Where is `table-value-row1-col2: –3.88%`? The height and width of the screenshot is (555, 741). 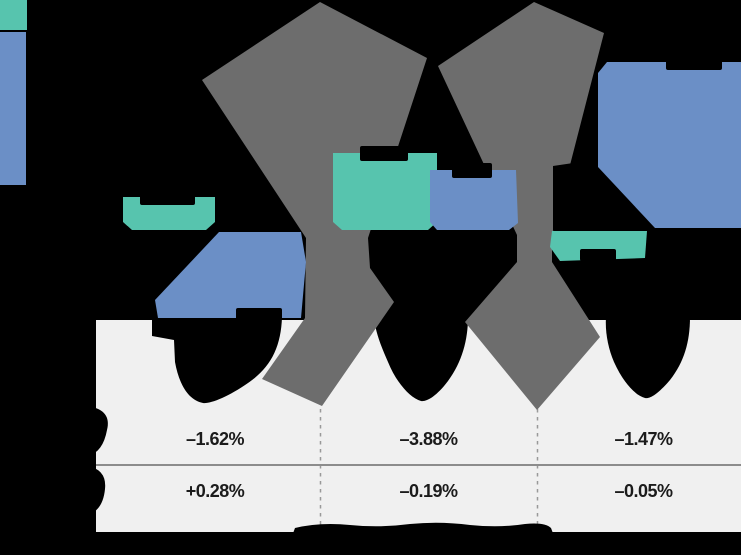 table-value-row1-col2: –3.88% is located at coordinates (428, 439).